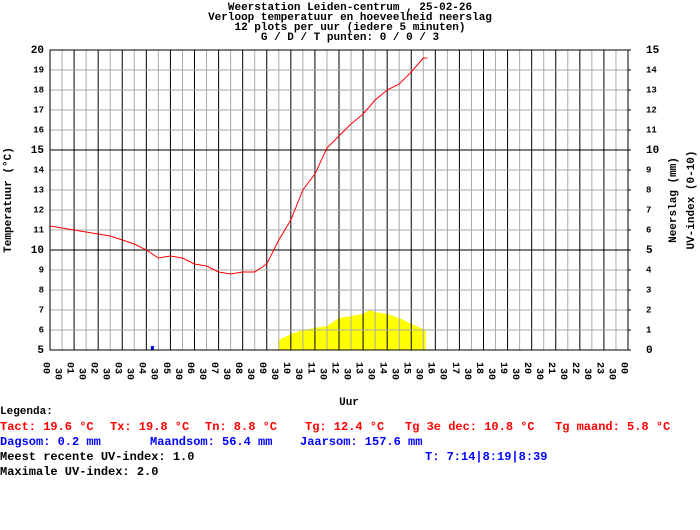 The width and height of the screenshot is (700, 530). What do you see at coordinates (574, 368) in the screenshot?
I see `x-tick-label: 22` at bounding box center [574, 368].